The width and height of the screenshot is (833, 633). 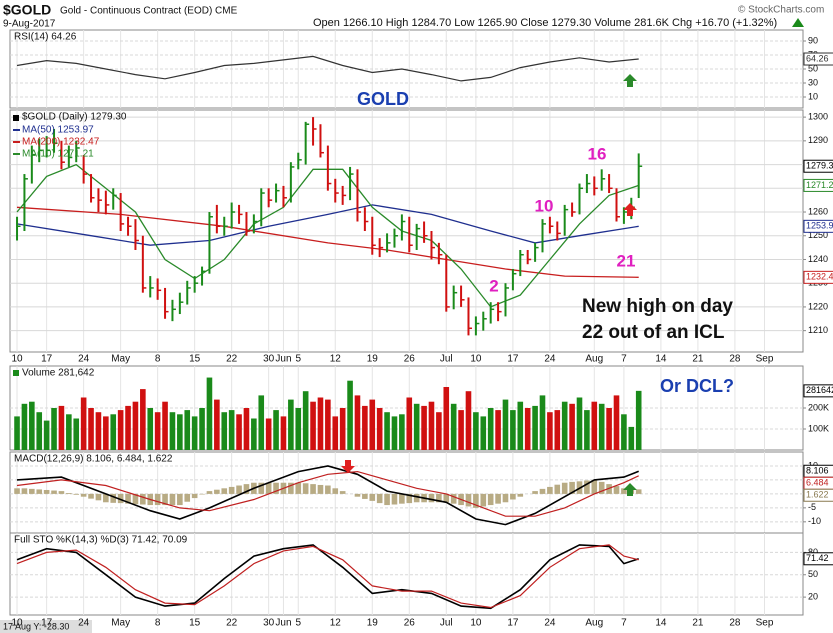 I want to click on x-tick-label: 26, so click(x=410, y=623).